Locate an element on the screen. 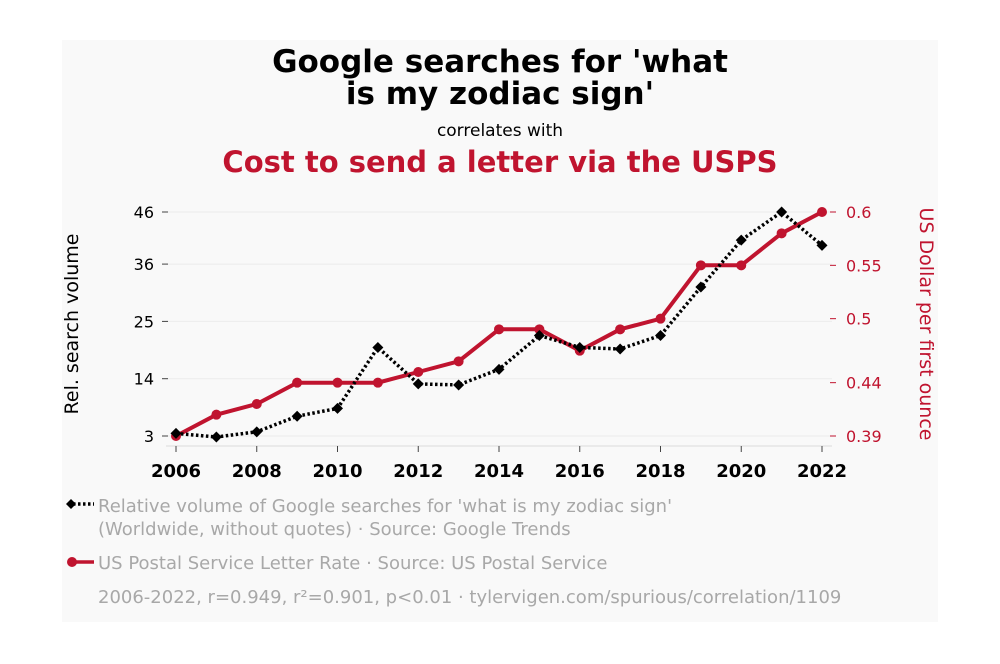  x-tick-label: 2014 is located at coordinates (499, 471).